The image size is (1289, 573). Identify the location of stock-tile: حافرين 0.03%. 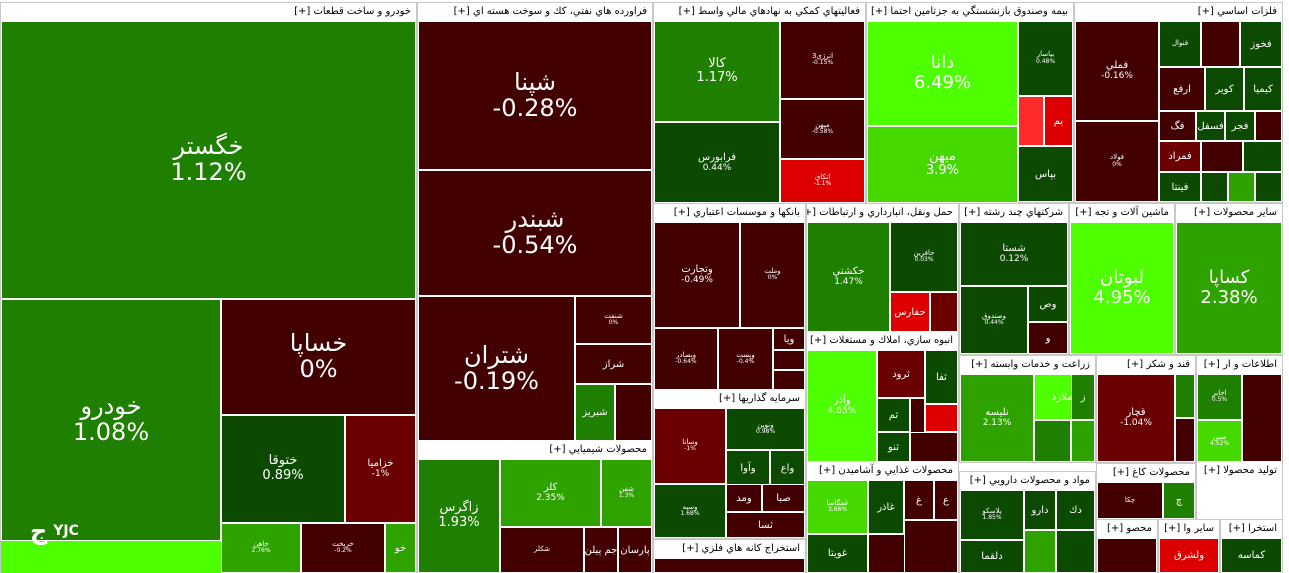
(924, 257).